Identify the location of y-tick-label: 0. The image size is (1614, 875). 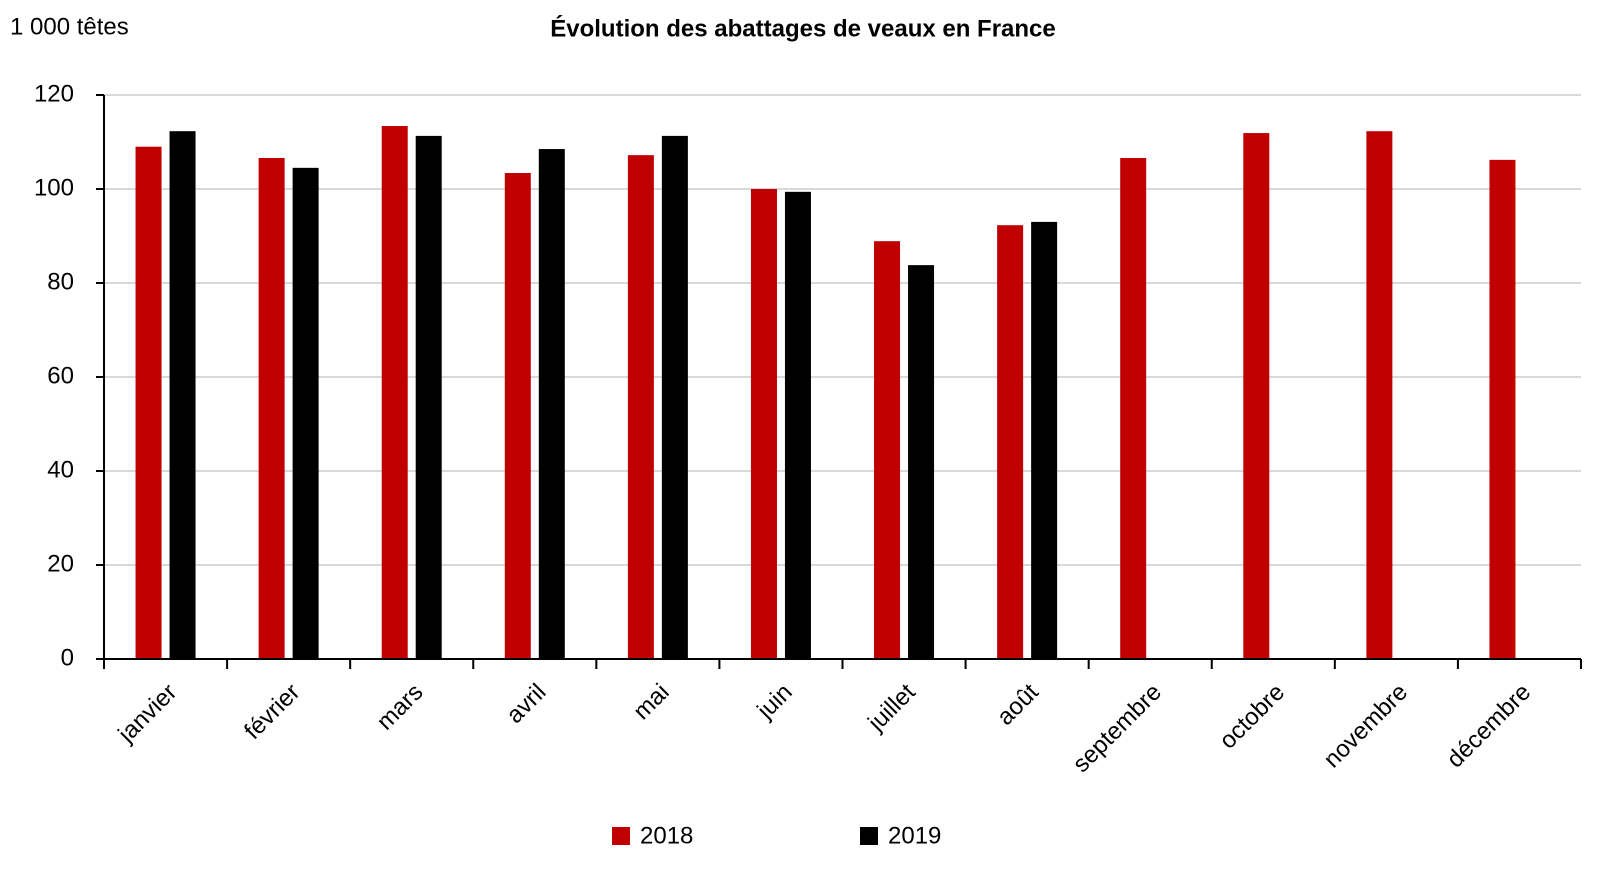
(67, 657).